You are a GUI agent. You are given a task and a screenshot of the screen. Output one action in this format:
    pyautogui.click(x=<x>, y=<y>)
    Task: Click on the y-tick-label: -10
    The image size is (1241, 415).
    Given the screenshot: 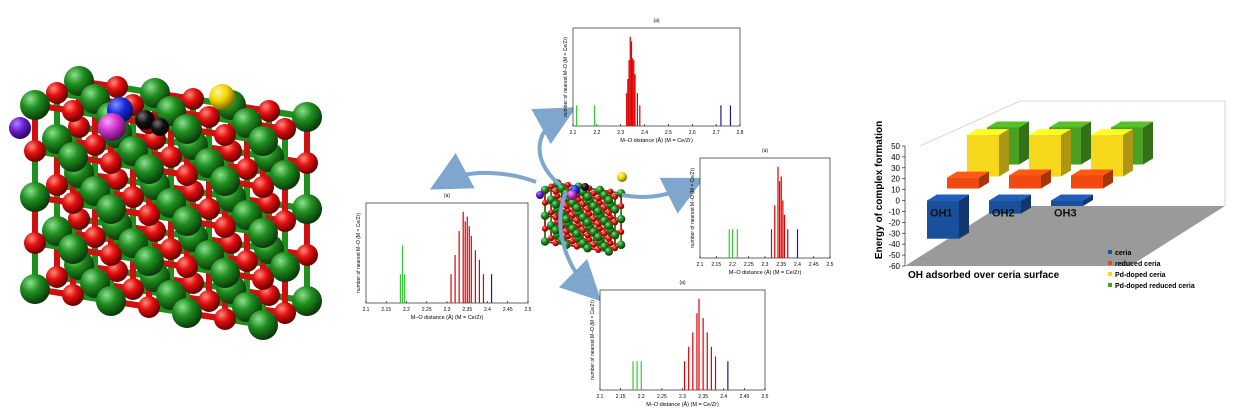 What is the action you would take?
    pyautogui.click(x=894, y=211)
    